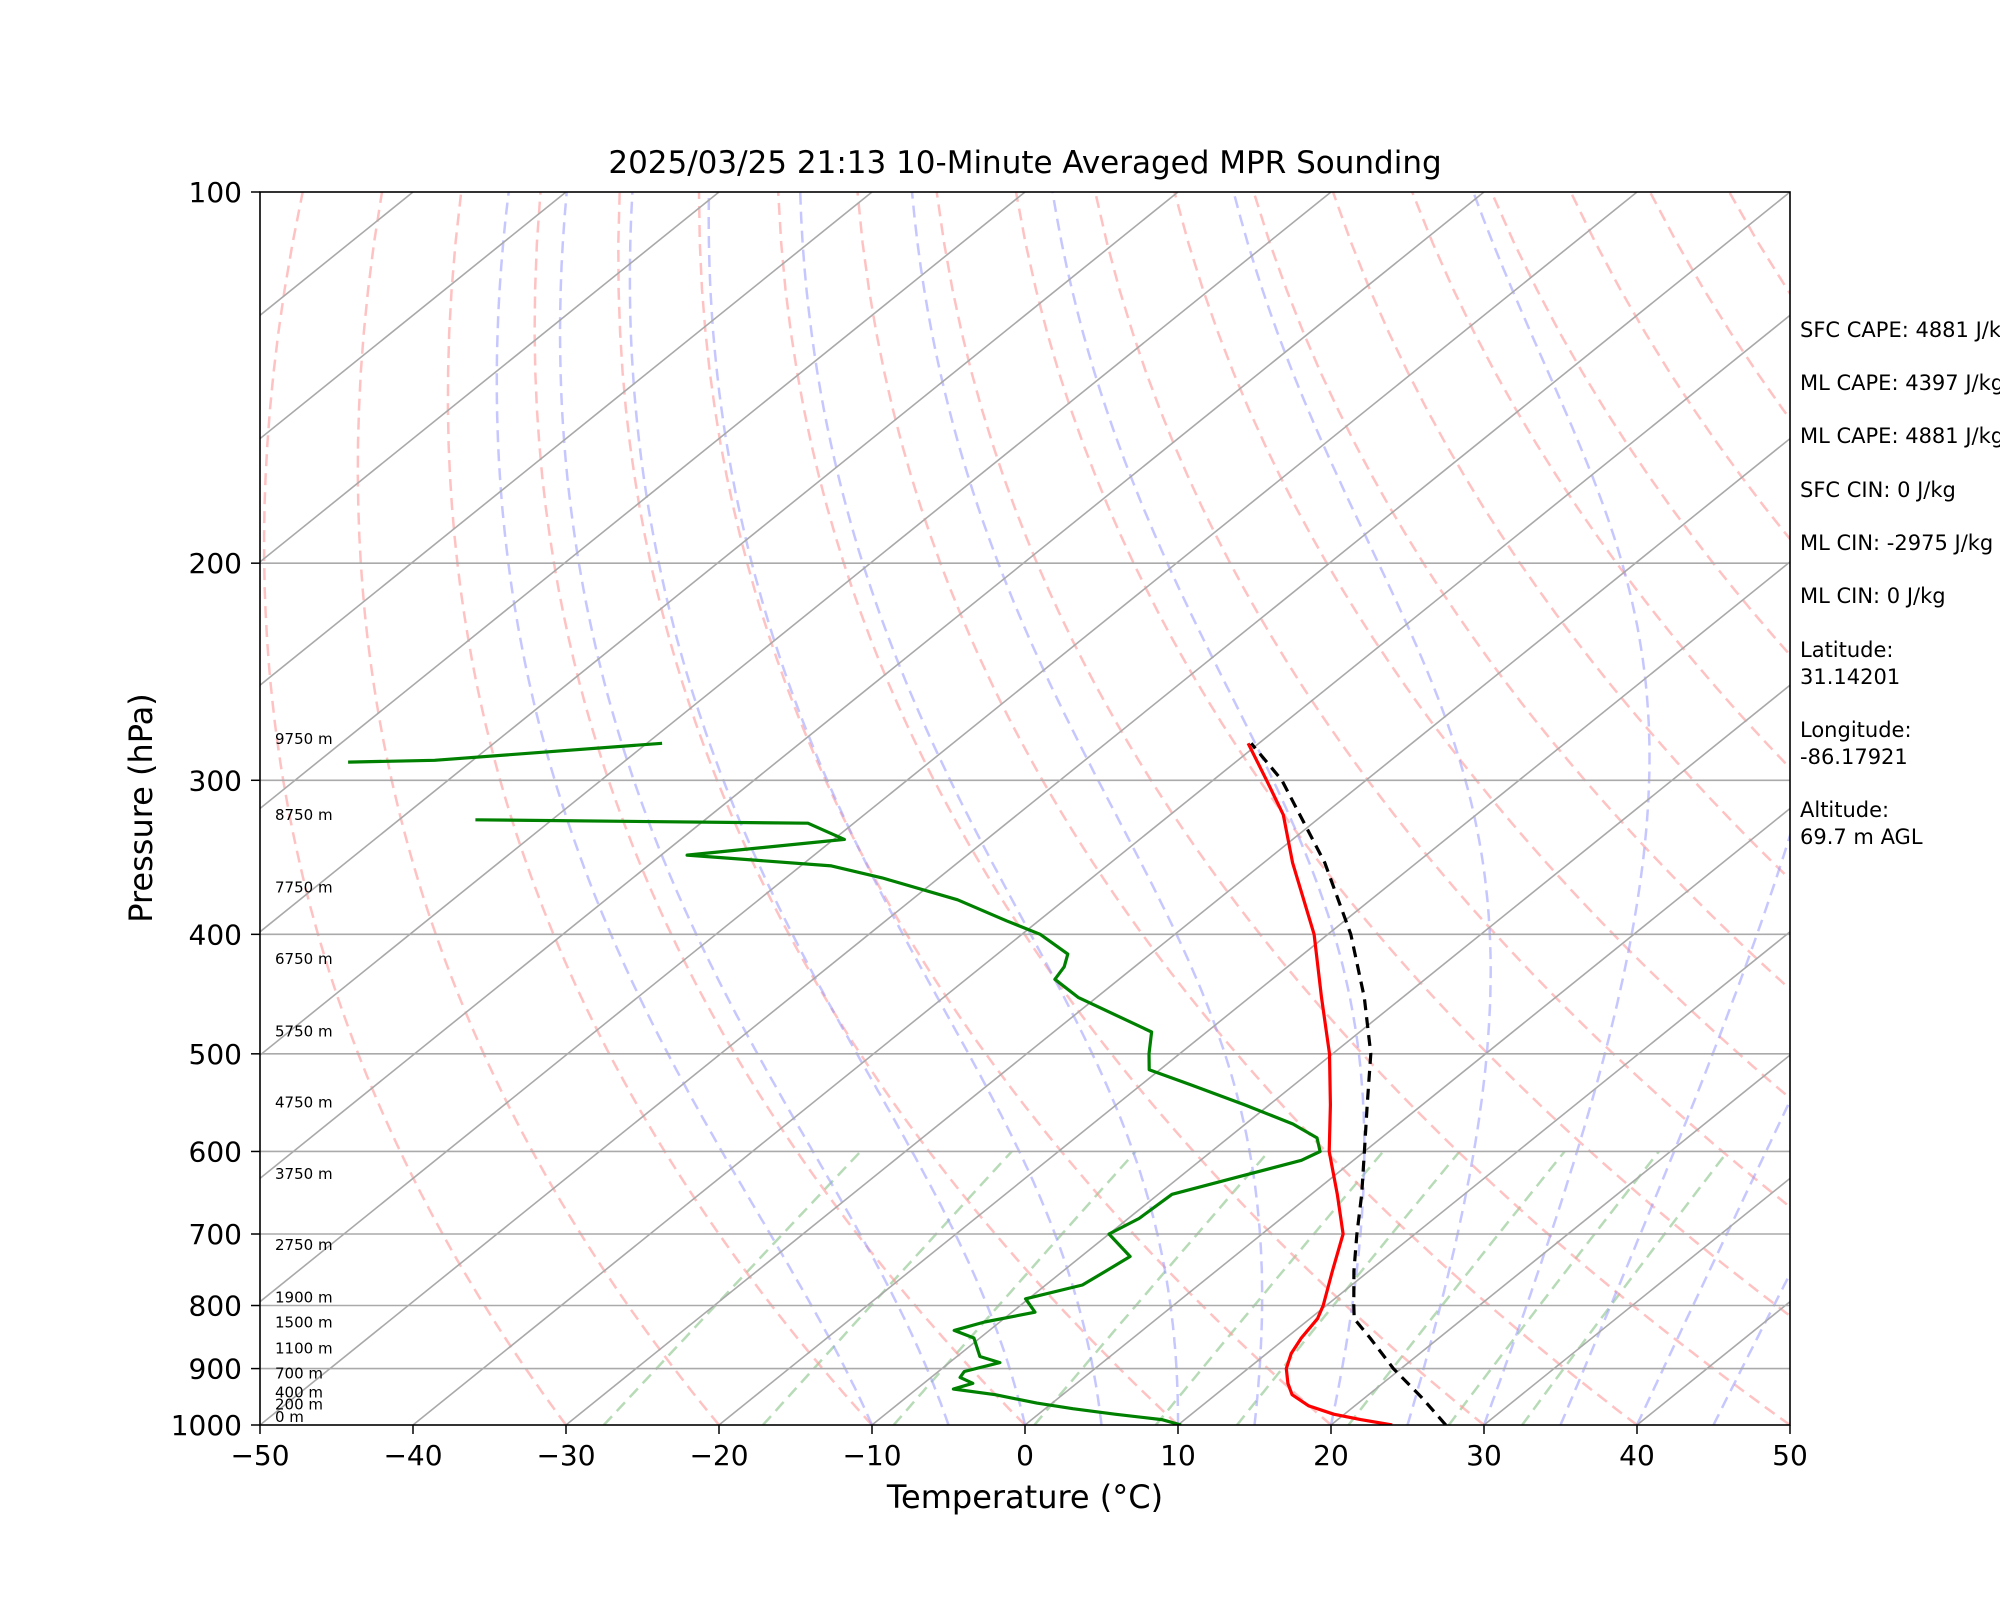 The height and width of the screenshot is (1600, 2000). What do you see at coordinates (215, 780) in the screenshot?
I see `y-tick-label: 300` at bounding box center [215, 780].